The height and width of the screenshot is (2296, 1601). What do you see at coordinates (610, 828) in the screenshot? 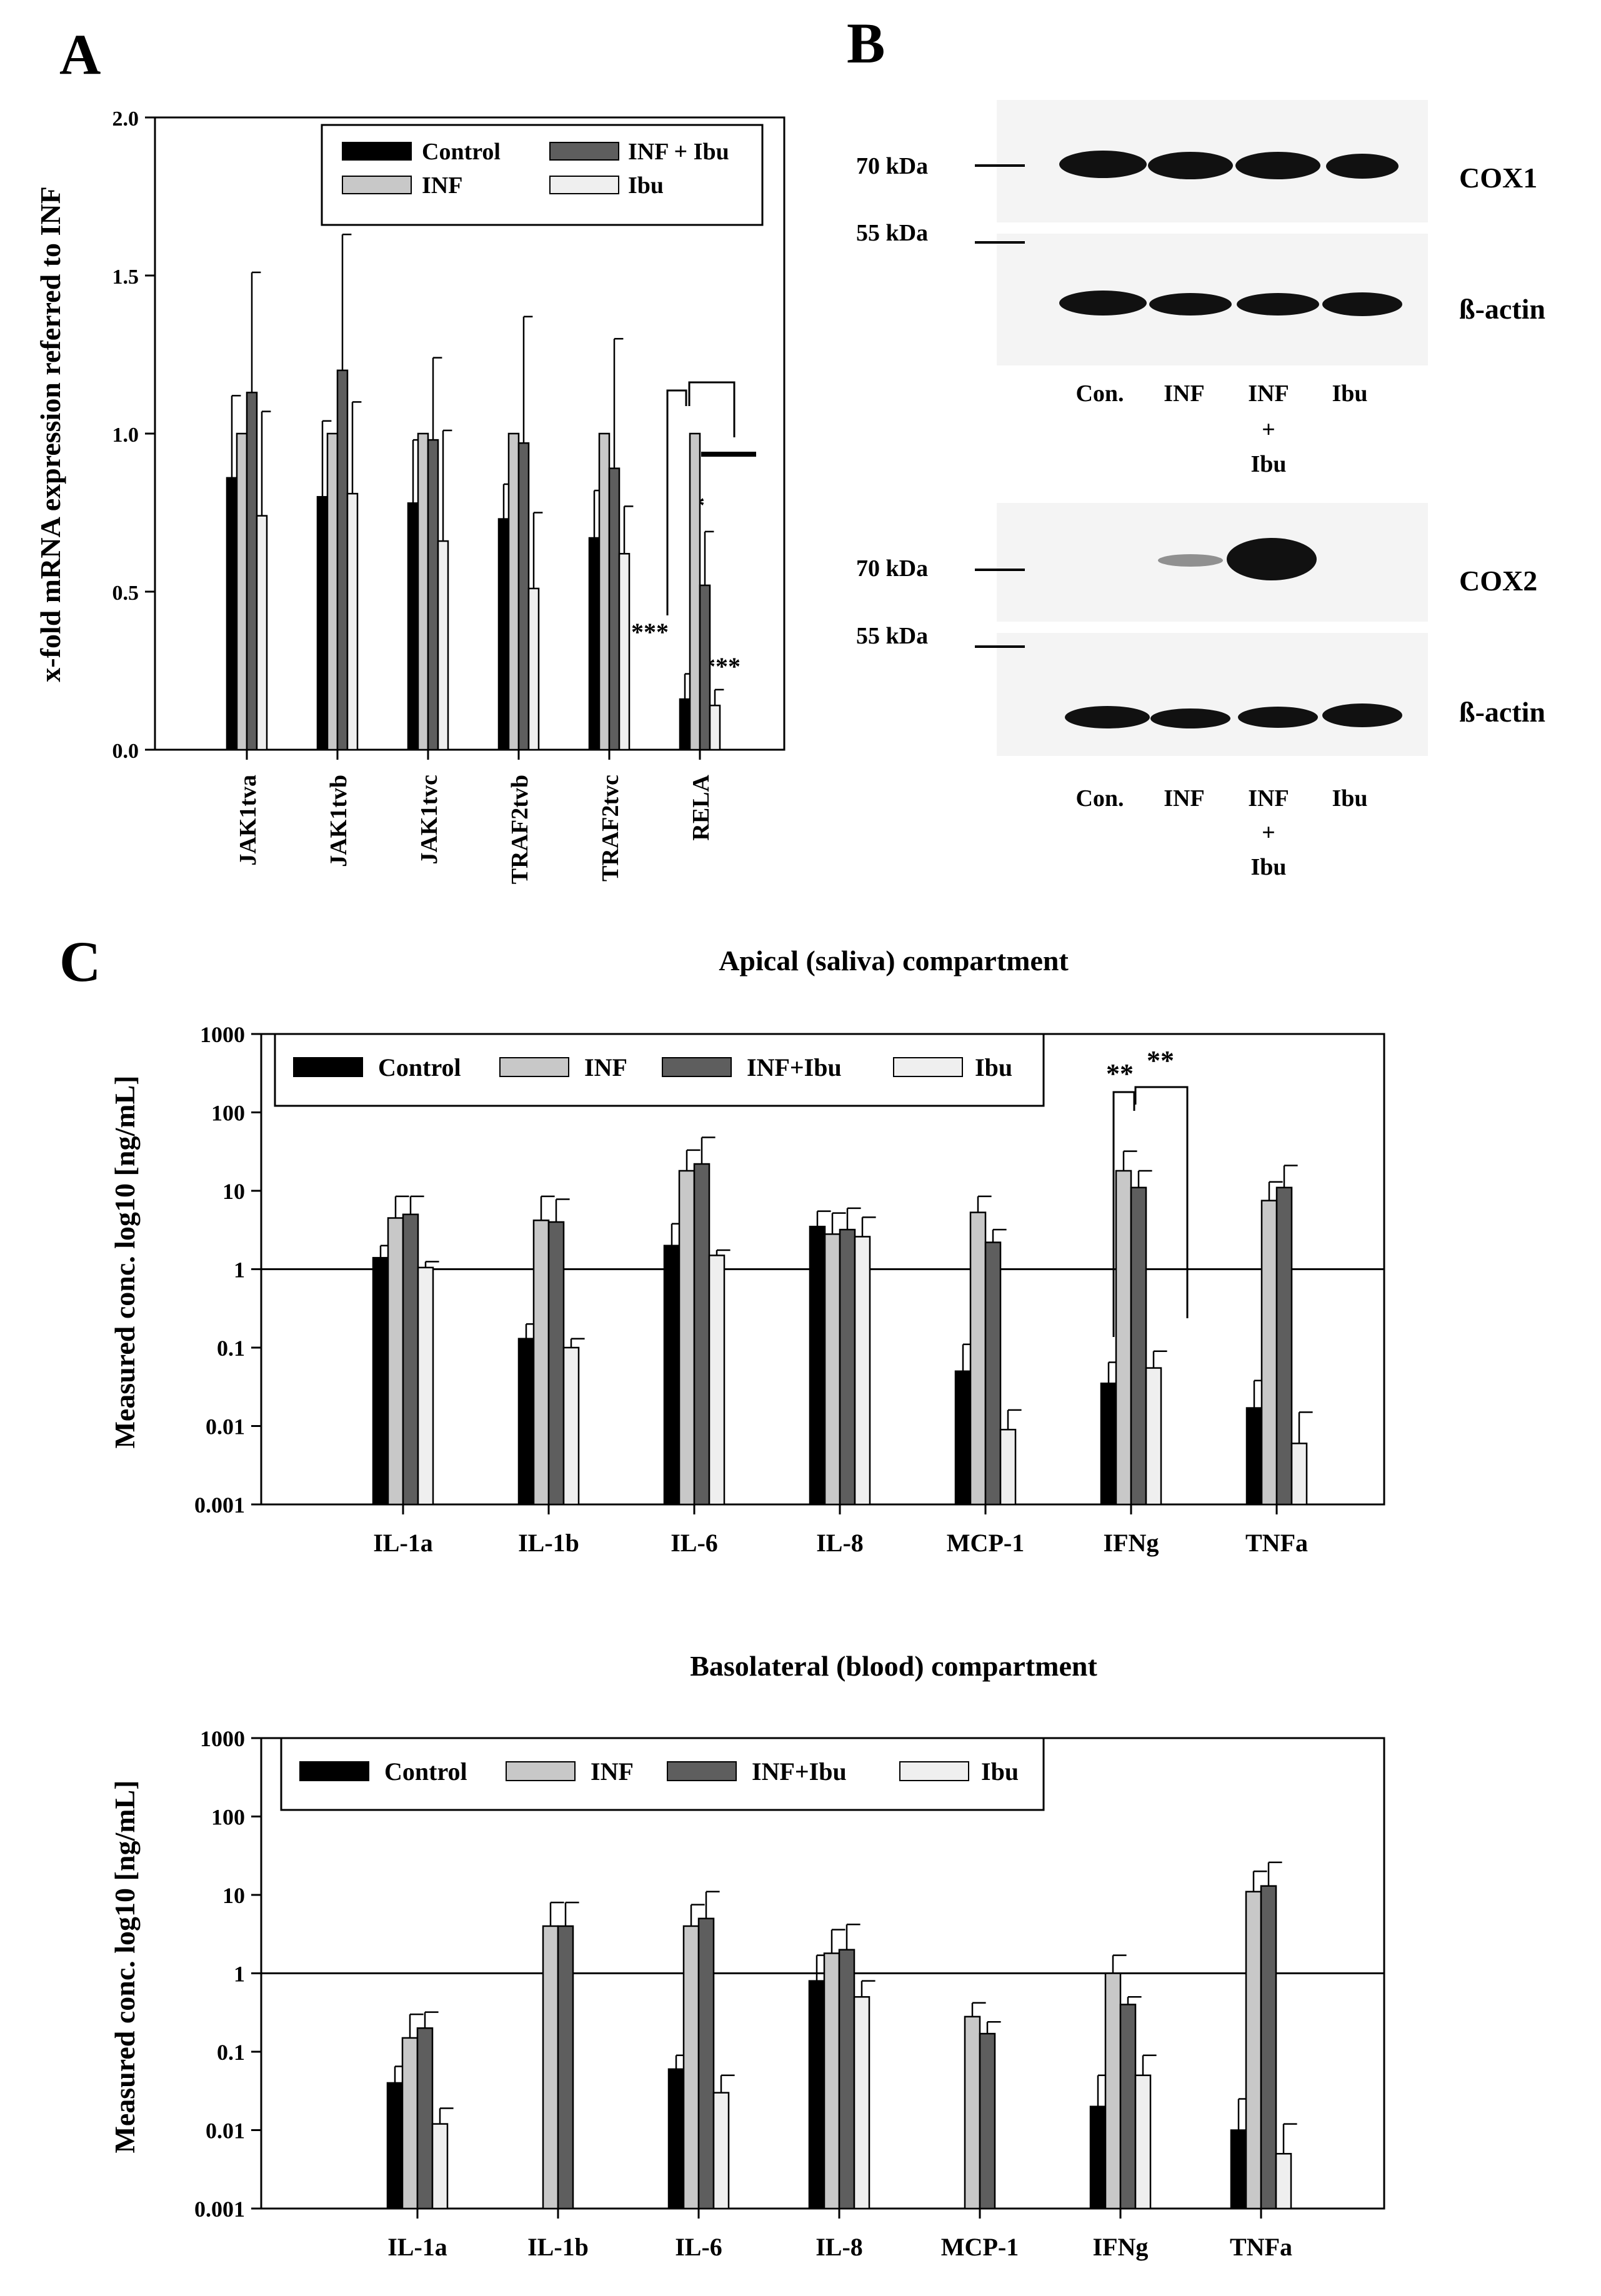
I see `category-label-traf2tvc: TRAF2tvc` at bounding box center [610, 828].